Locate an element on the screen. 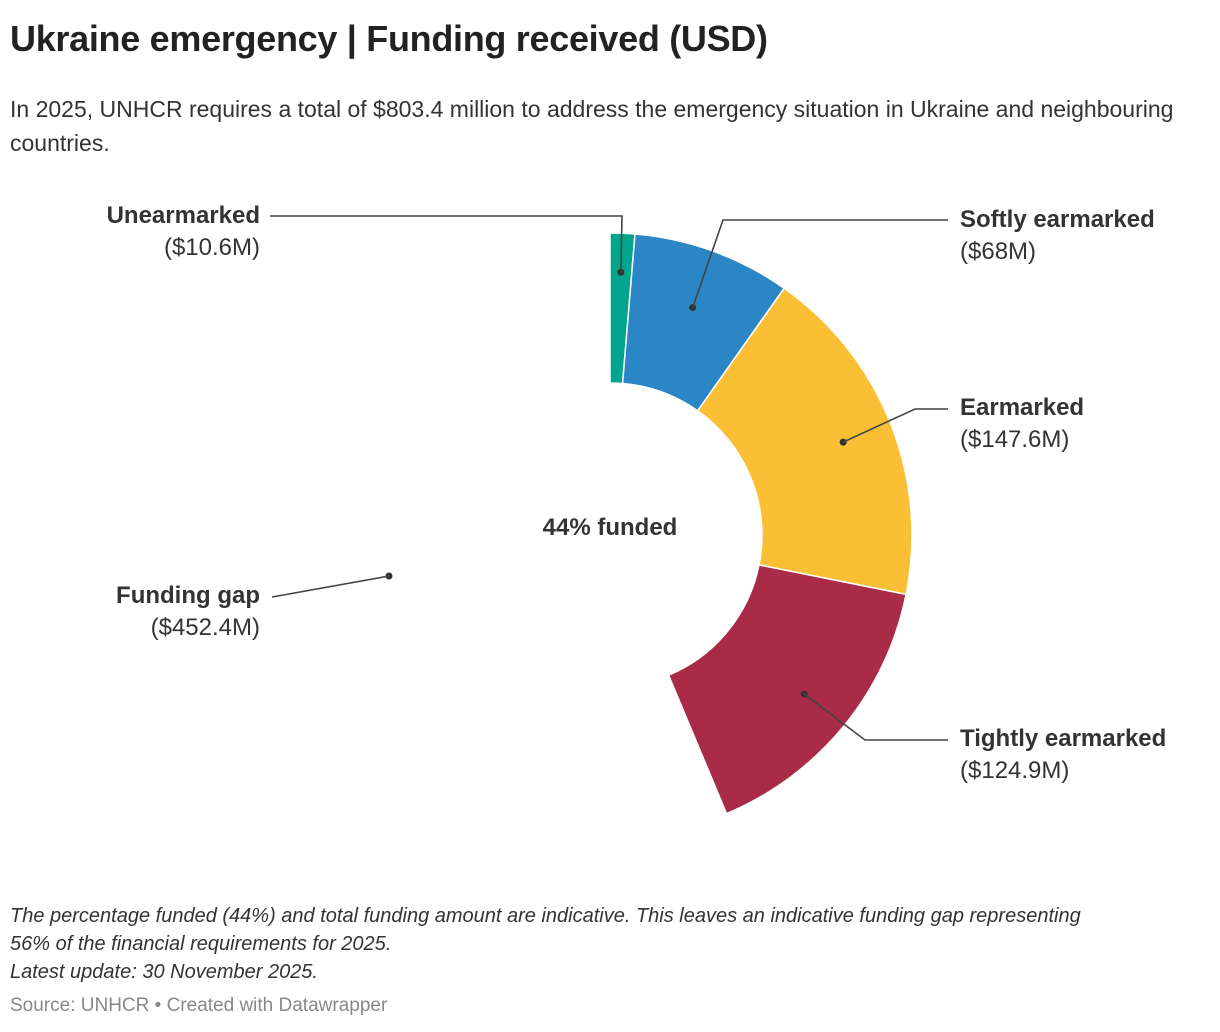 Image resolution: width=1220 pixels, height=1032 pixels. slice-name-unearmarked: Unearmarked is located at coordinates (183, 215).